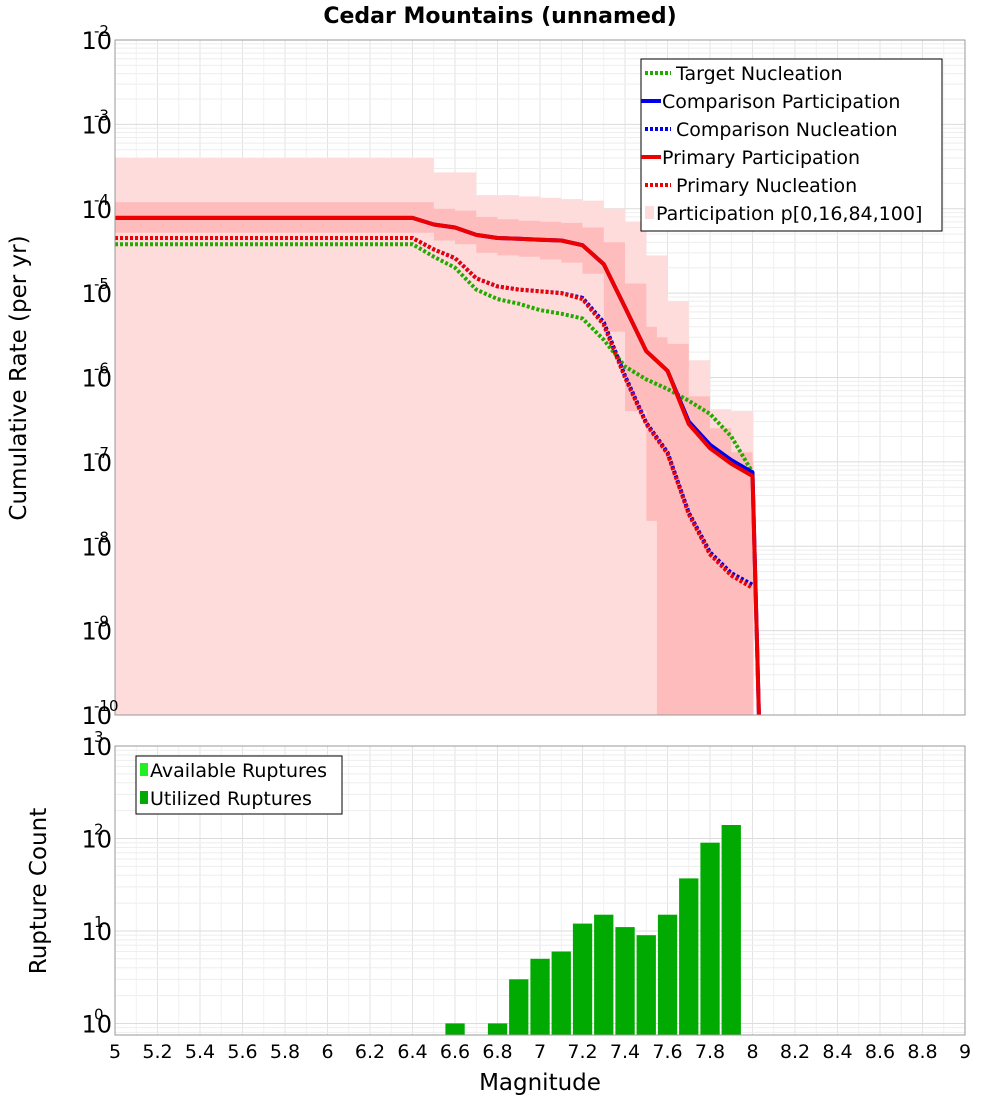  What do you see at coordinates (101, 284) in the screenshot?
I see `top-ytick-exponent: -5` at bounding box center [101, 284].